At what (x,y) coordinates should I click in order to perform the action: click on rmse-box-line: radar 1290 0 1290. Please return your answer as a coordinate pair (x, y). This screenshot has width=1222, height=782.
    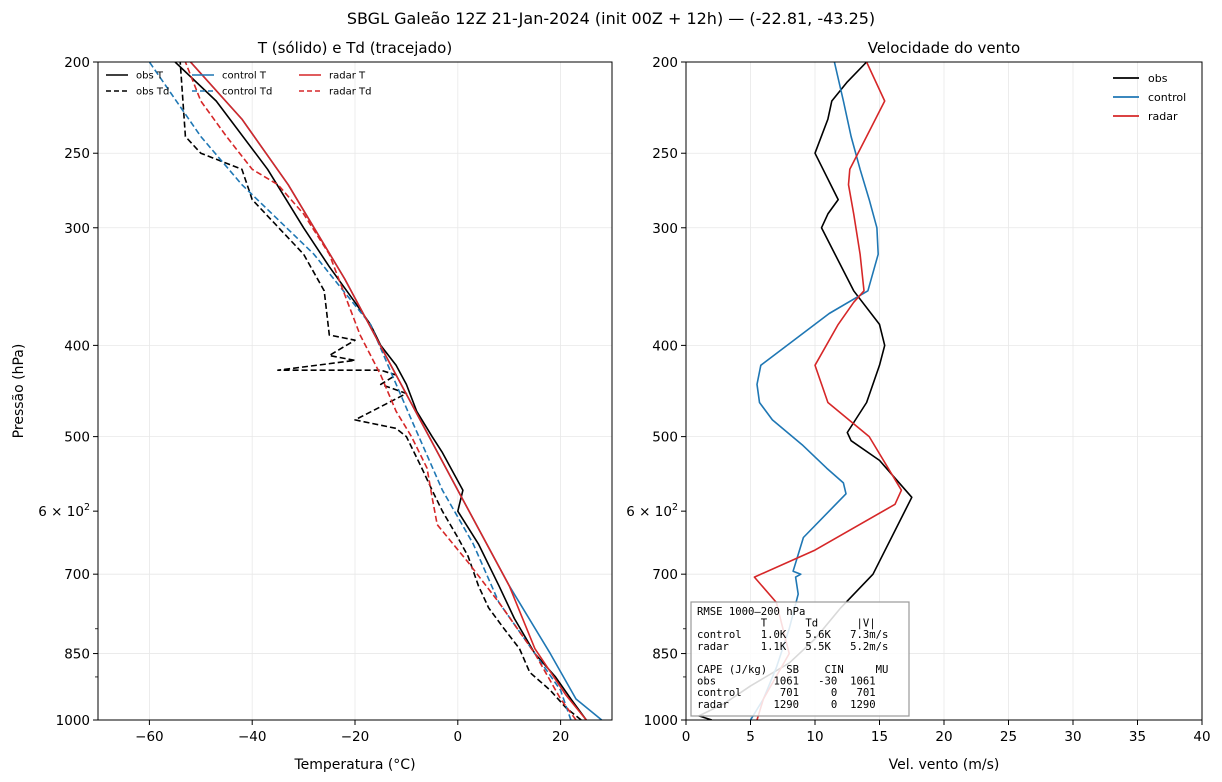
    Looking at the image, I should click on (786, 705).